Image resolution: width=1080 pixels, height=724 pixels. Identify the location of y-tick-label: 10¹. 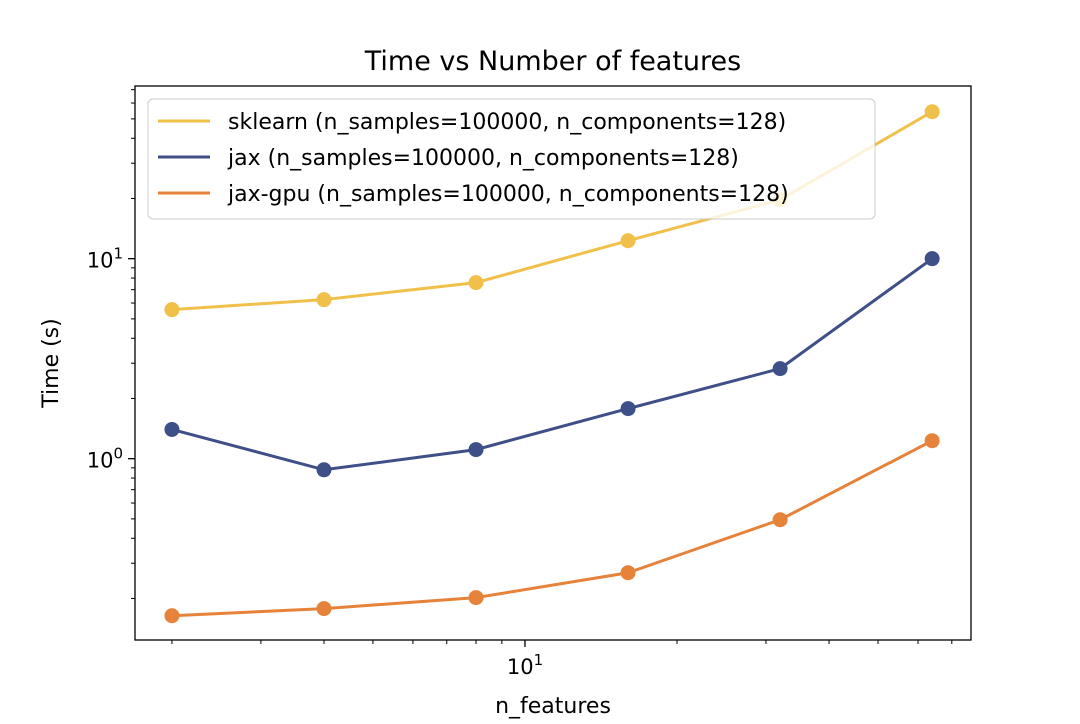
(105, 259).